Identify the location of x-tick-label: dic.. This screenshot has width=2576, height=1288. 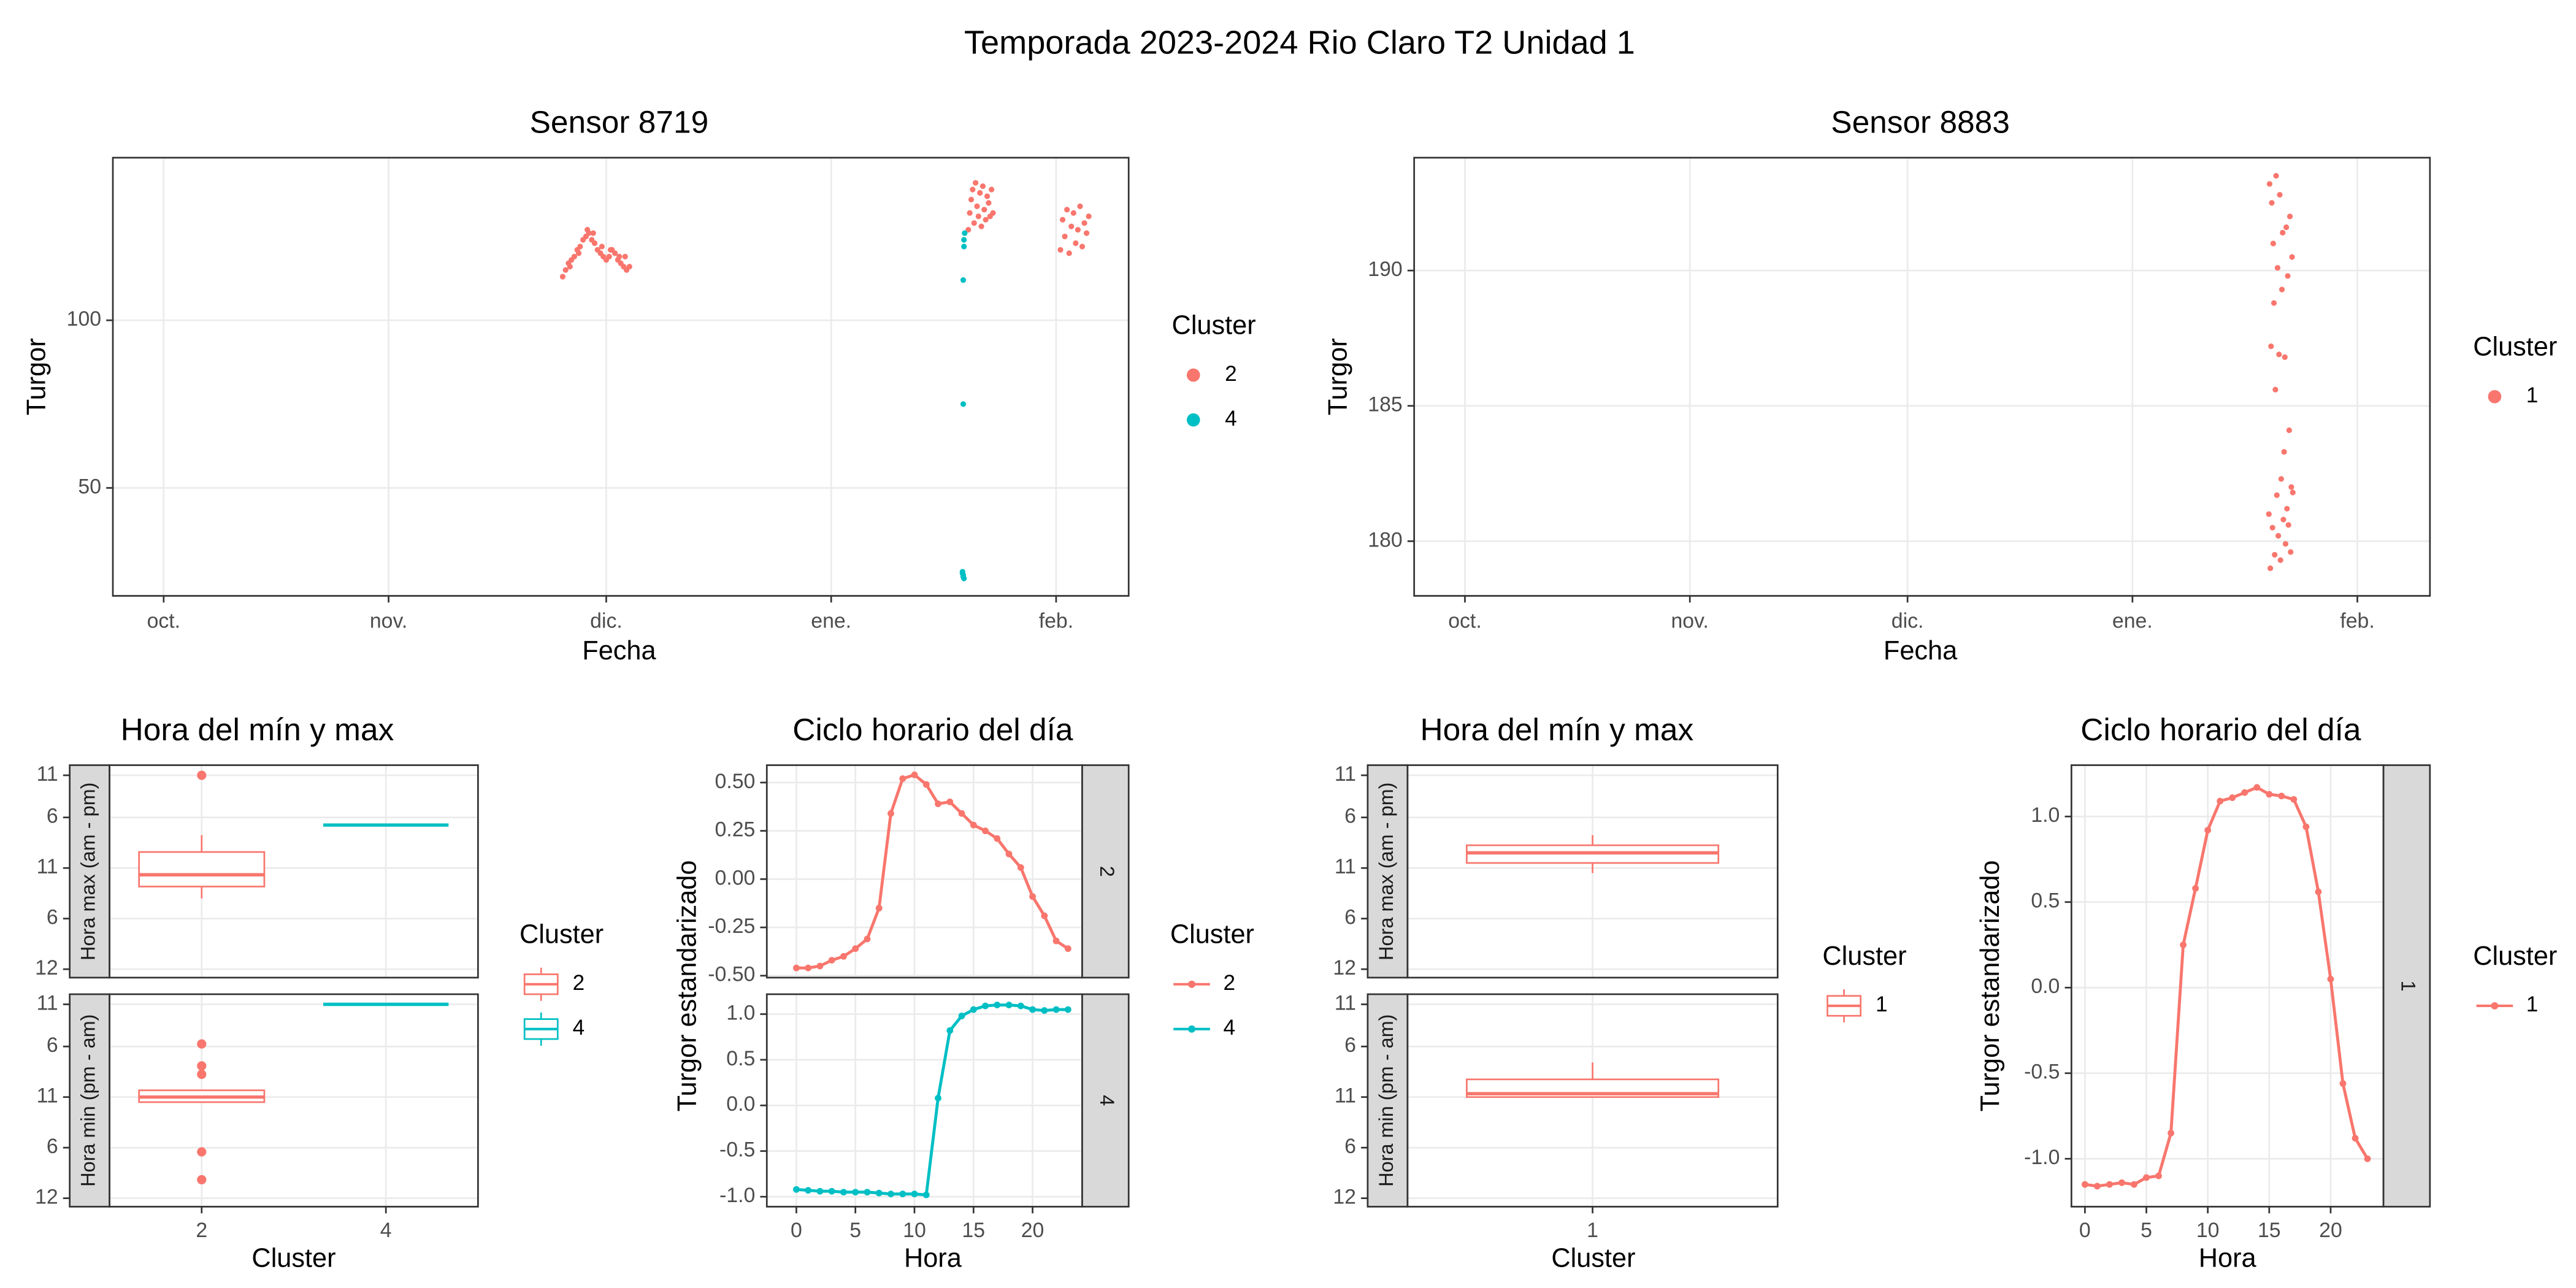
(1908, 621).